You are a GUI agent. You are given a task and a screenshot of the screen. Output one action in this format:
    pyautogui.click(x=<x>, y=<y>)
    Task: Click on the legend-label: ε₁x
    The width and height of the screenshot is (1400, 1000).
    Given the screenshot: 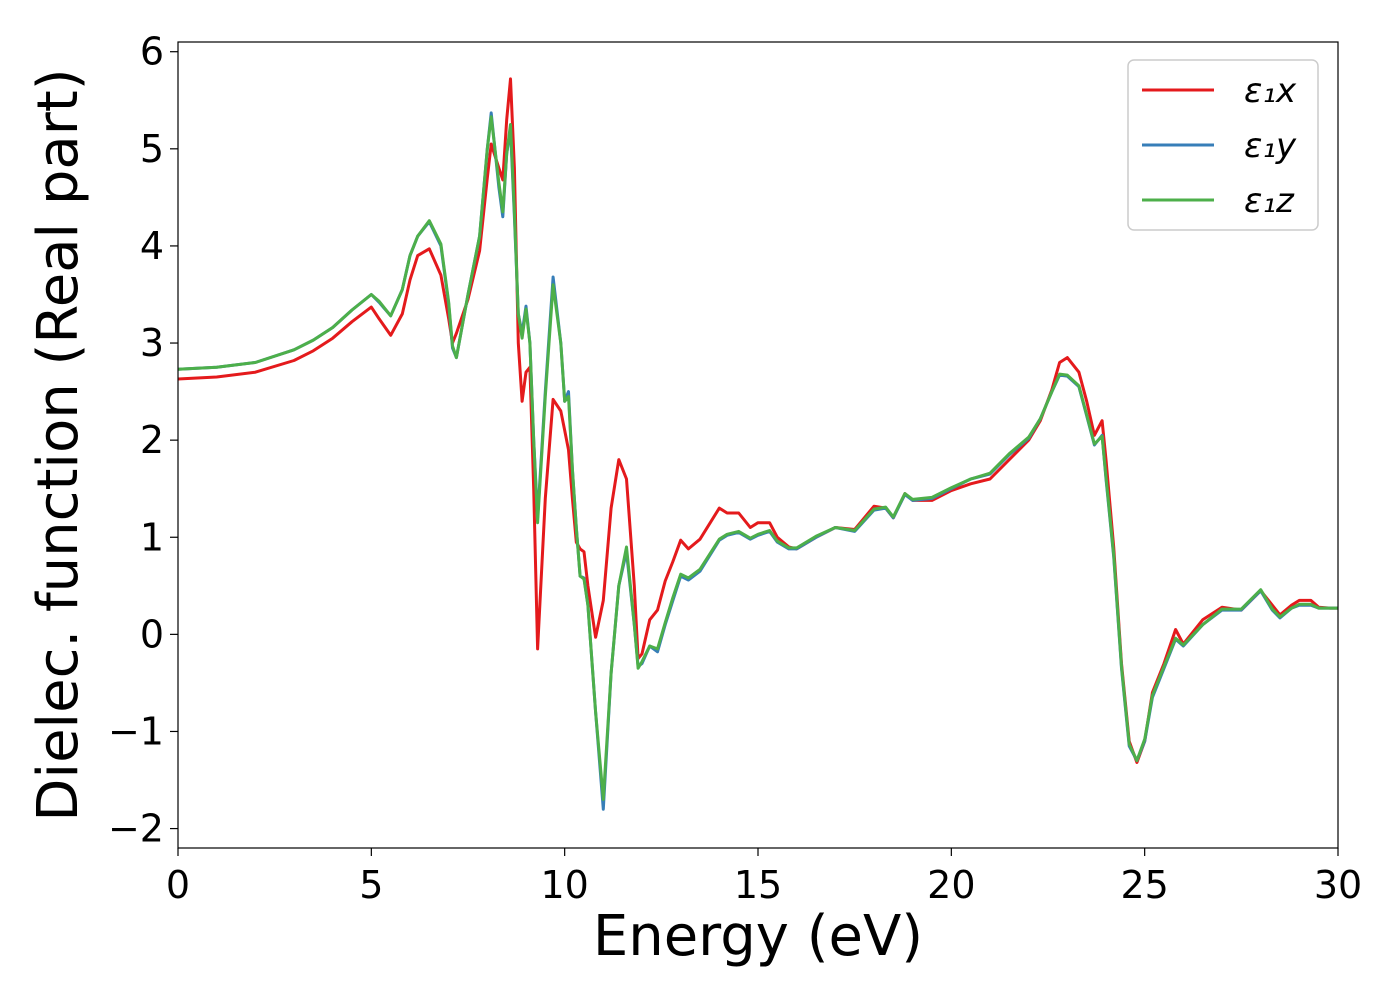 What is the action you would take?
    pyautogui.click(x=1270, y=91)
    